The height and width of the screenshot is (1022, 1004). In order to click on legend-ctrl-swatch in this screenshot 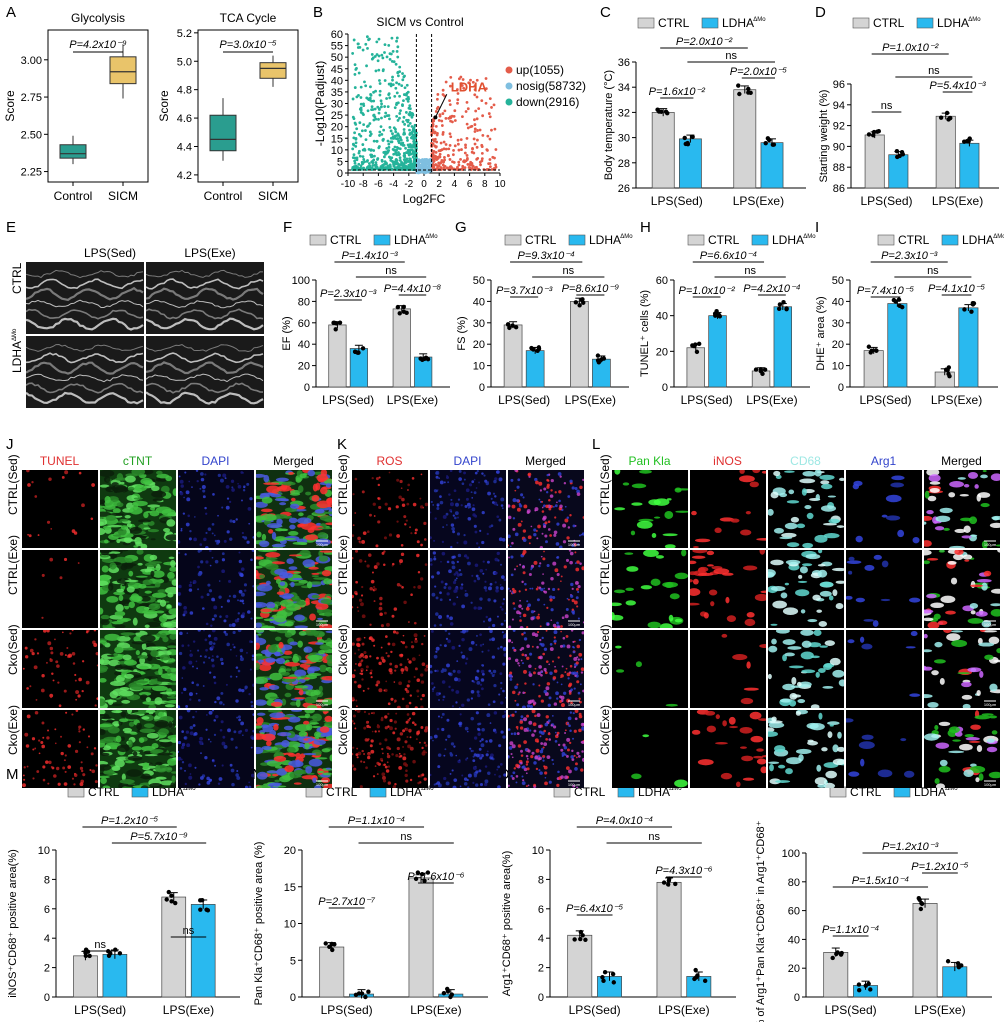, I will do `click(886, 240)`.